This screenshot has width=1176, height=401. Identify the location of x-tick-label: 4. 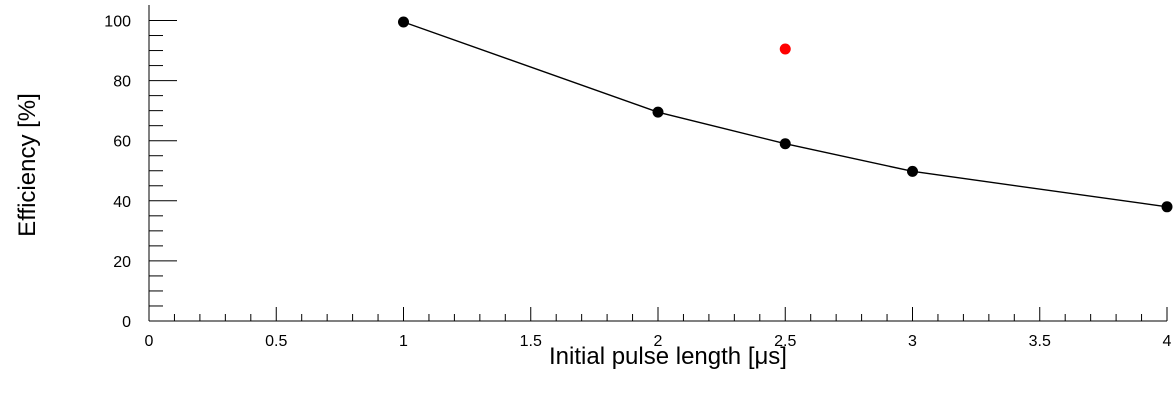
(1167, 341).